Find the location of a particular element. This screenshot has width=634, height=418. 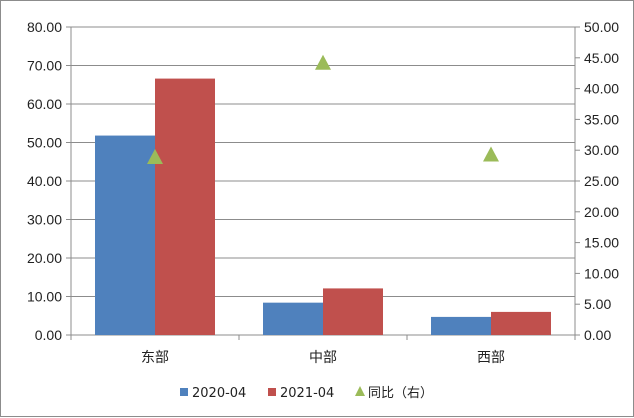

right-axis-tick-label: 45.00 is located at coordinates (601, 58).